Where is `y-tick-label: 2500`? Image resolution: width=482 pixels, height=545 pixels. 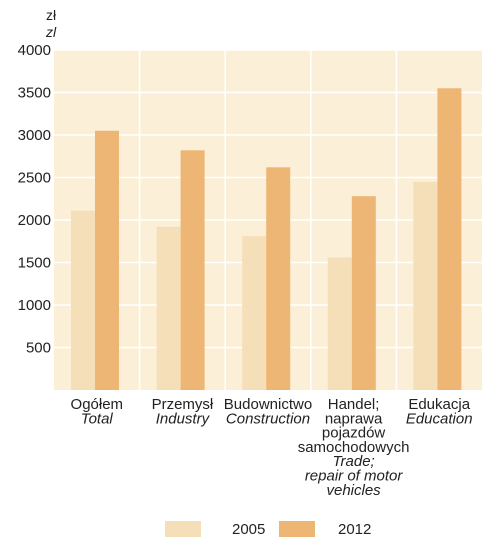 y-tick-label: 2500 is located at coordinates (34, 178).